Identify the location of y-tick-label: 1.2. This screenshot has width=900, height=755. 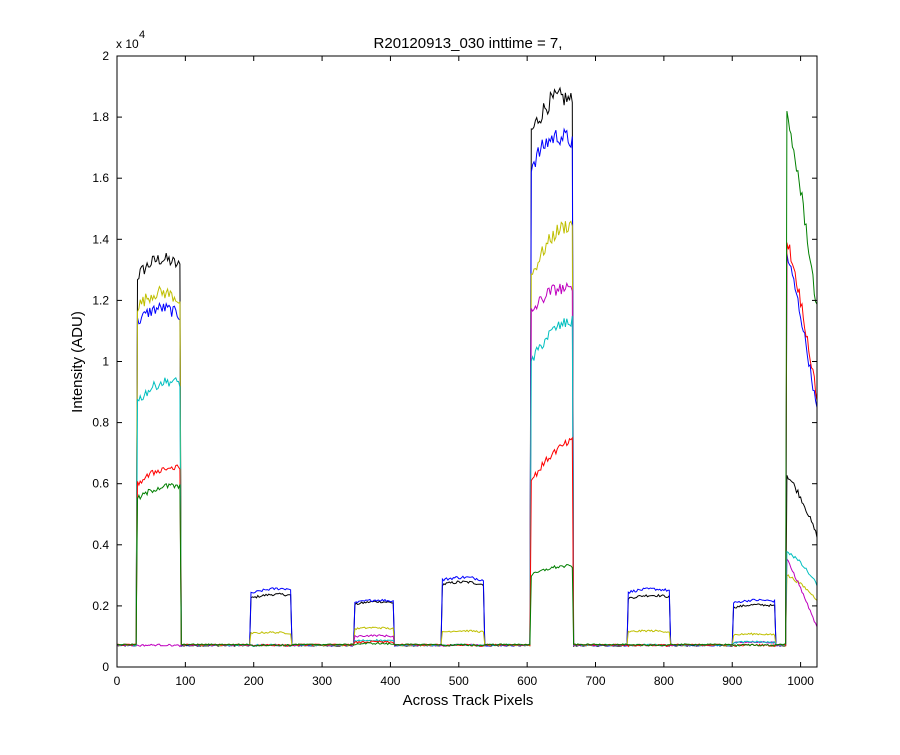
(100, 300).